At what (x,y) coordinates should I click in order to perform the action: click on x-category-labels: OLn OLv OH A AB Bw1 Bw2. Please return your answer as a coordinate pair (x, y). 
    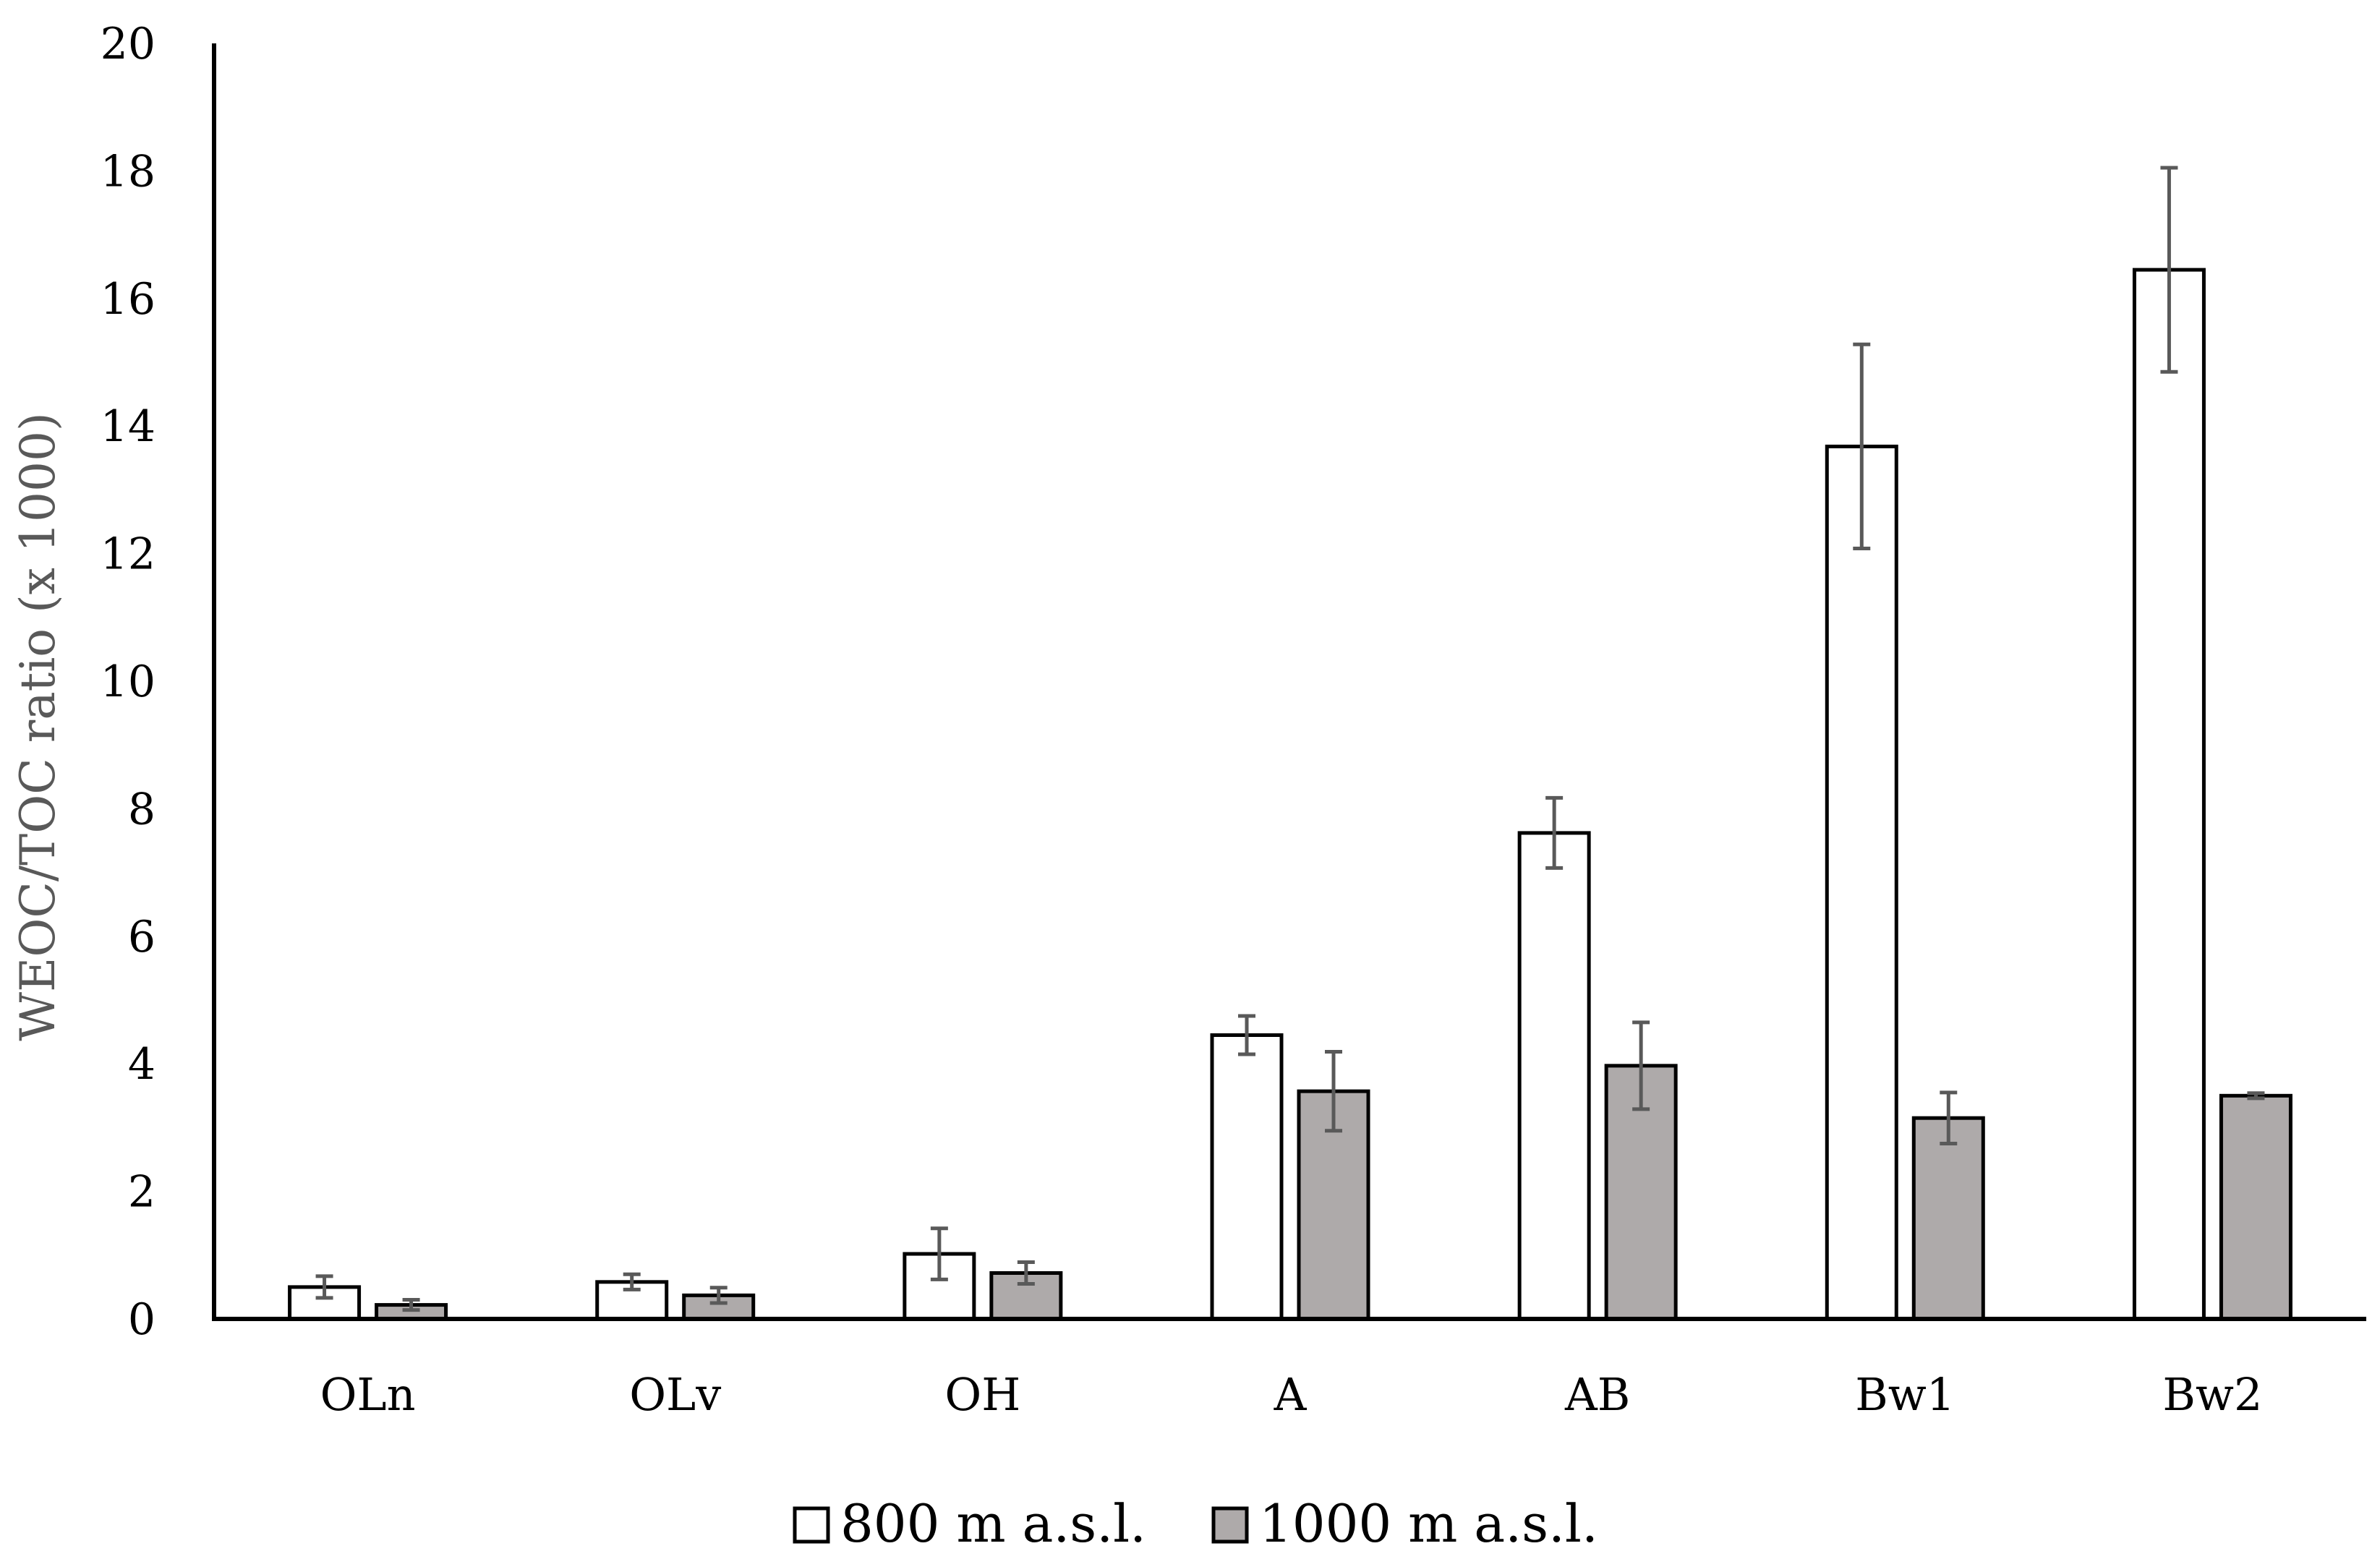
    Looking at the image, I should click on (1291, 1394).